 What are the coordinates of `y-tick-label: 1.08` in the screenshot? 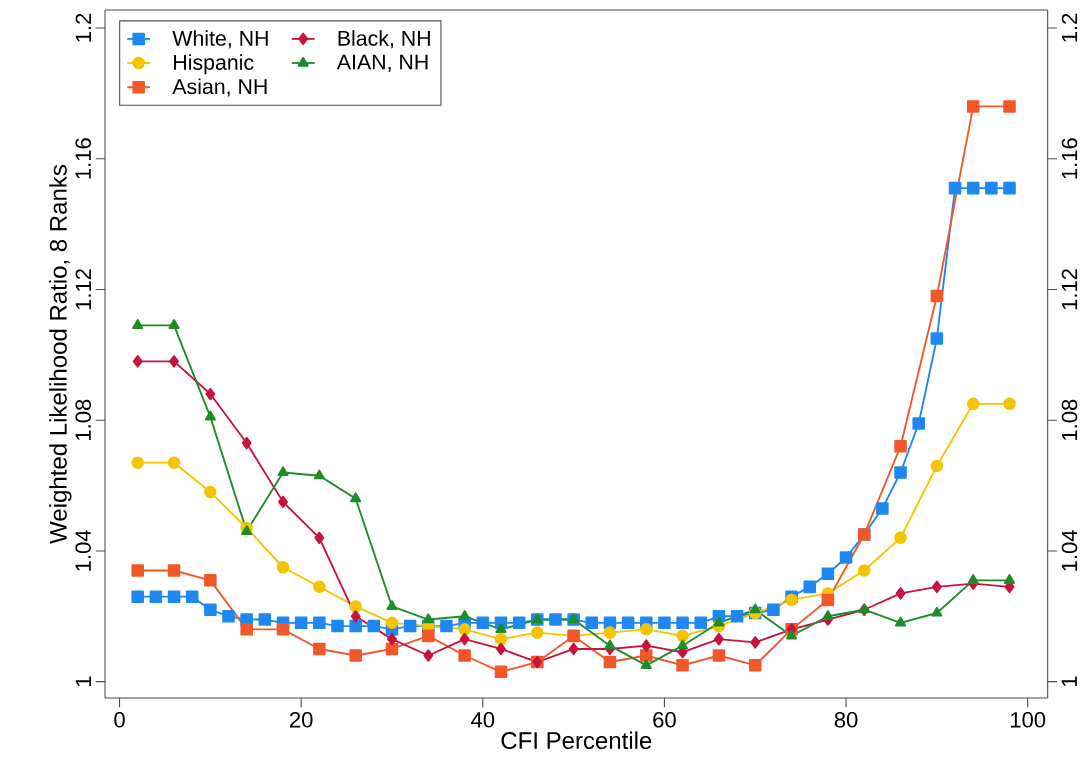 It's located at (83, 419).